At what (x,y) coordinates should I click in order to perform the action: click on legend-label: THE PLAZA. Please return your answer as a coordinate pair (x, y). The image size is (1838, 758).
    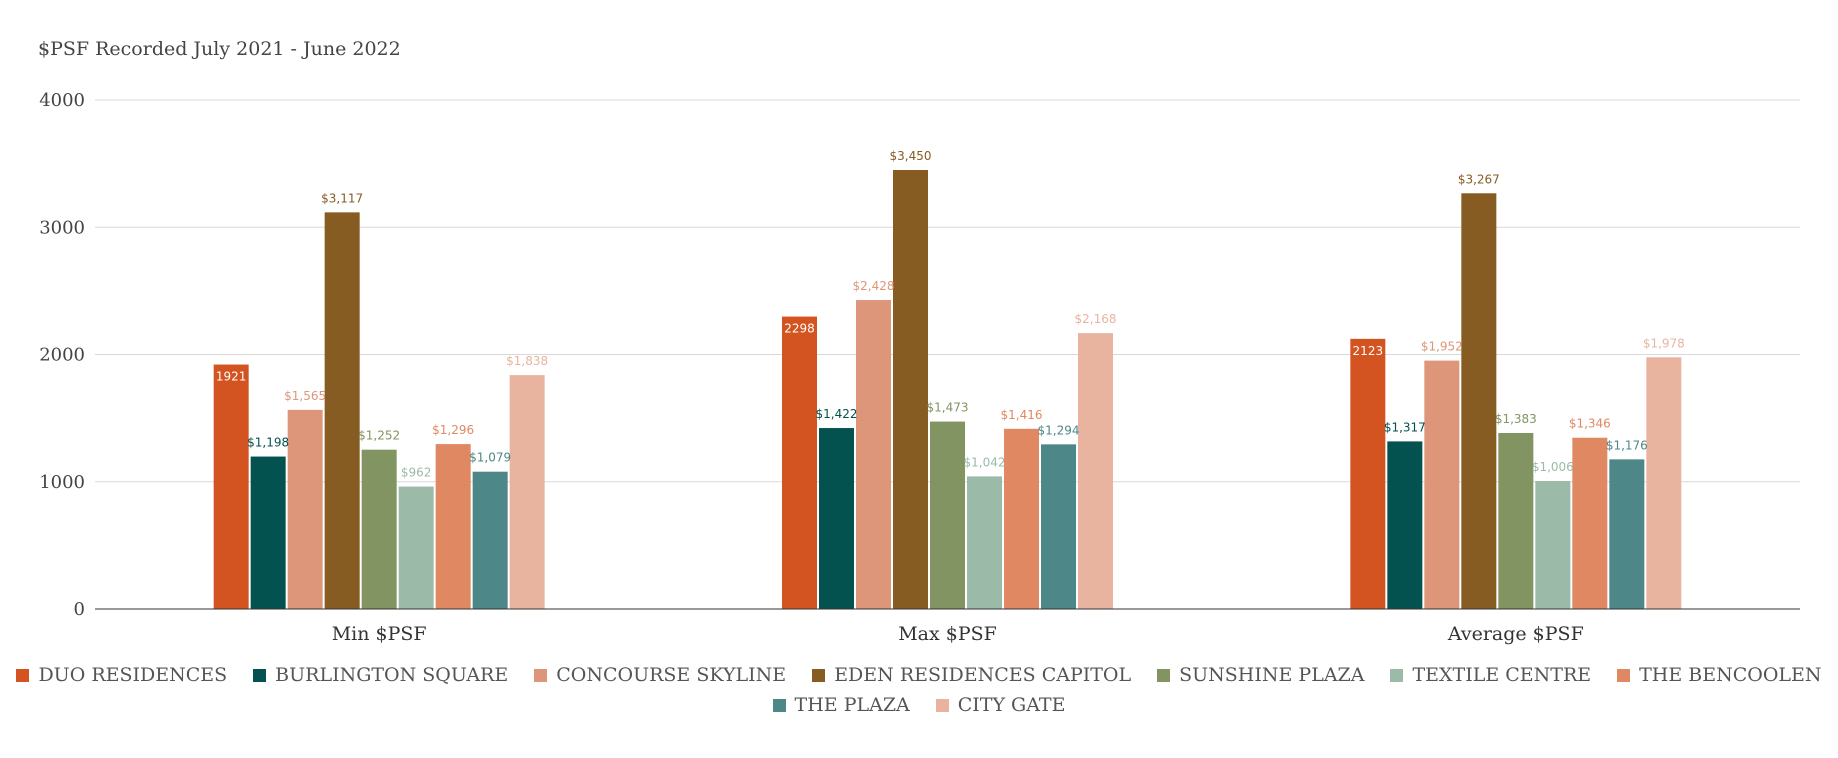
    Looking at the image, I should click on (852, 705).